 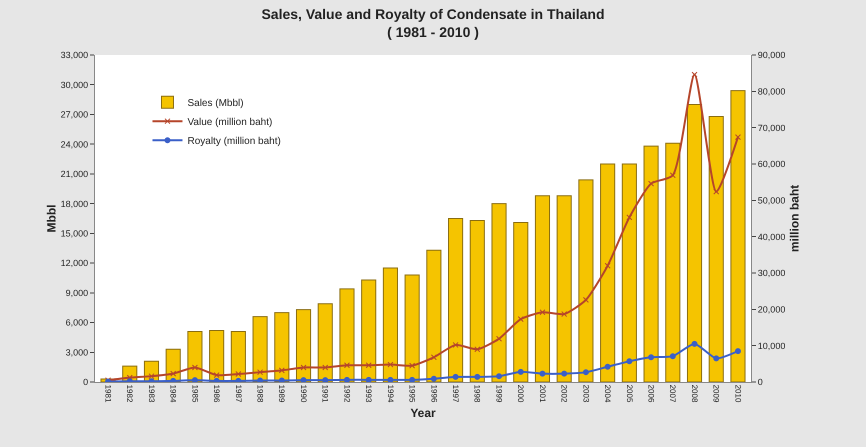 I want to click on y-tick-label: 30,000, so click(x=74, y=85).